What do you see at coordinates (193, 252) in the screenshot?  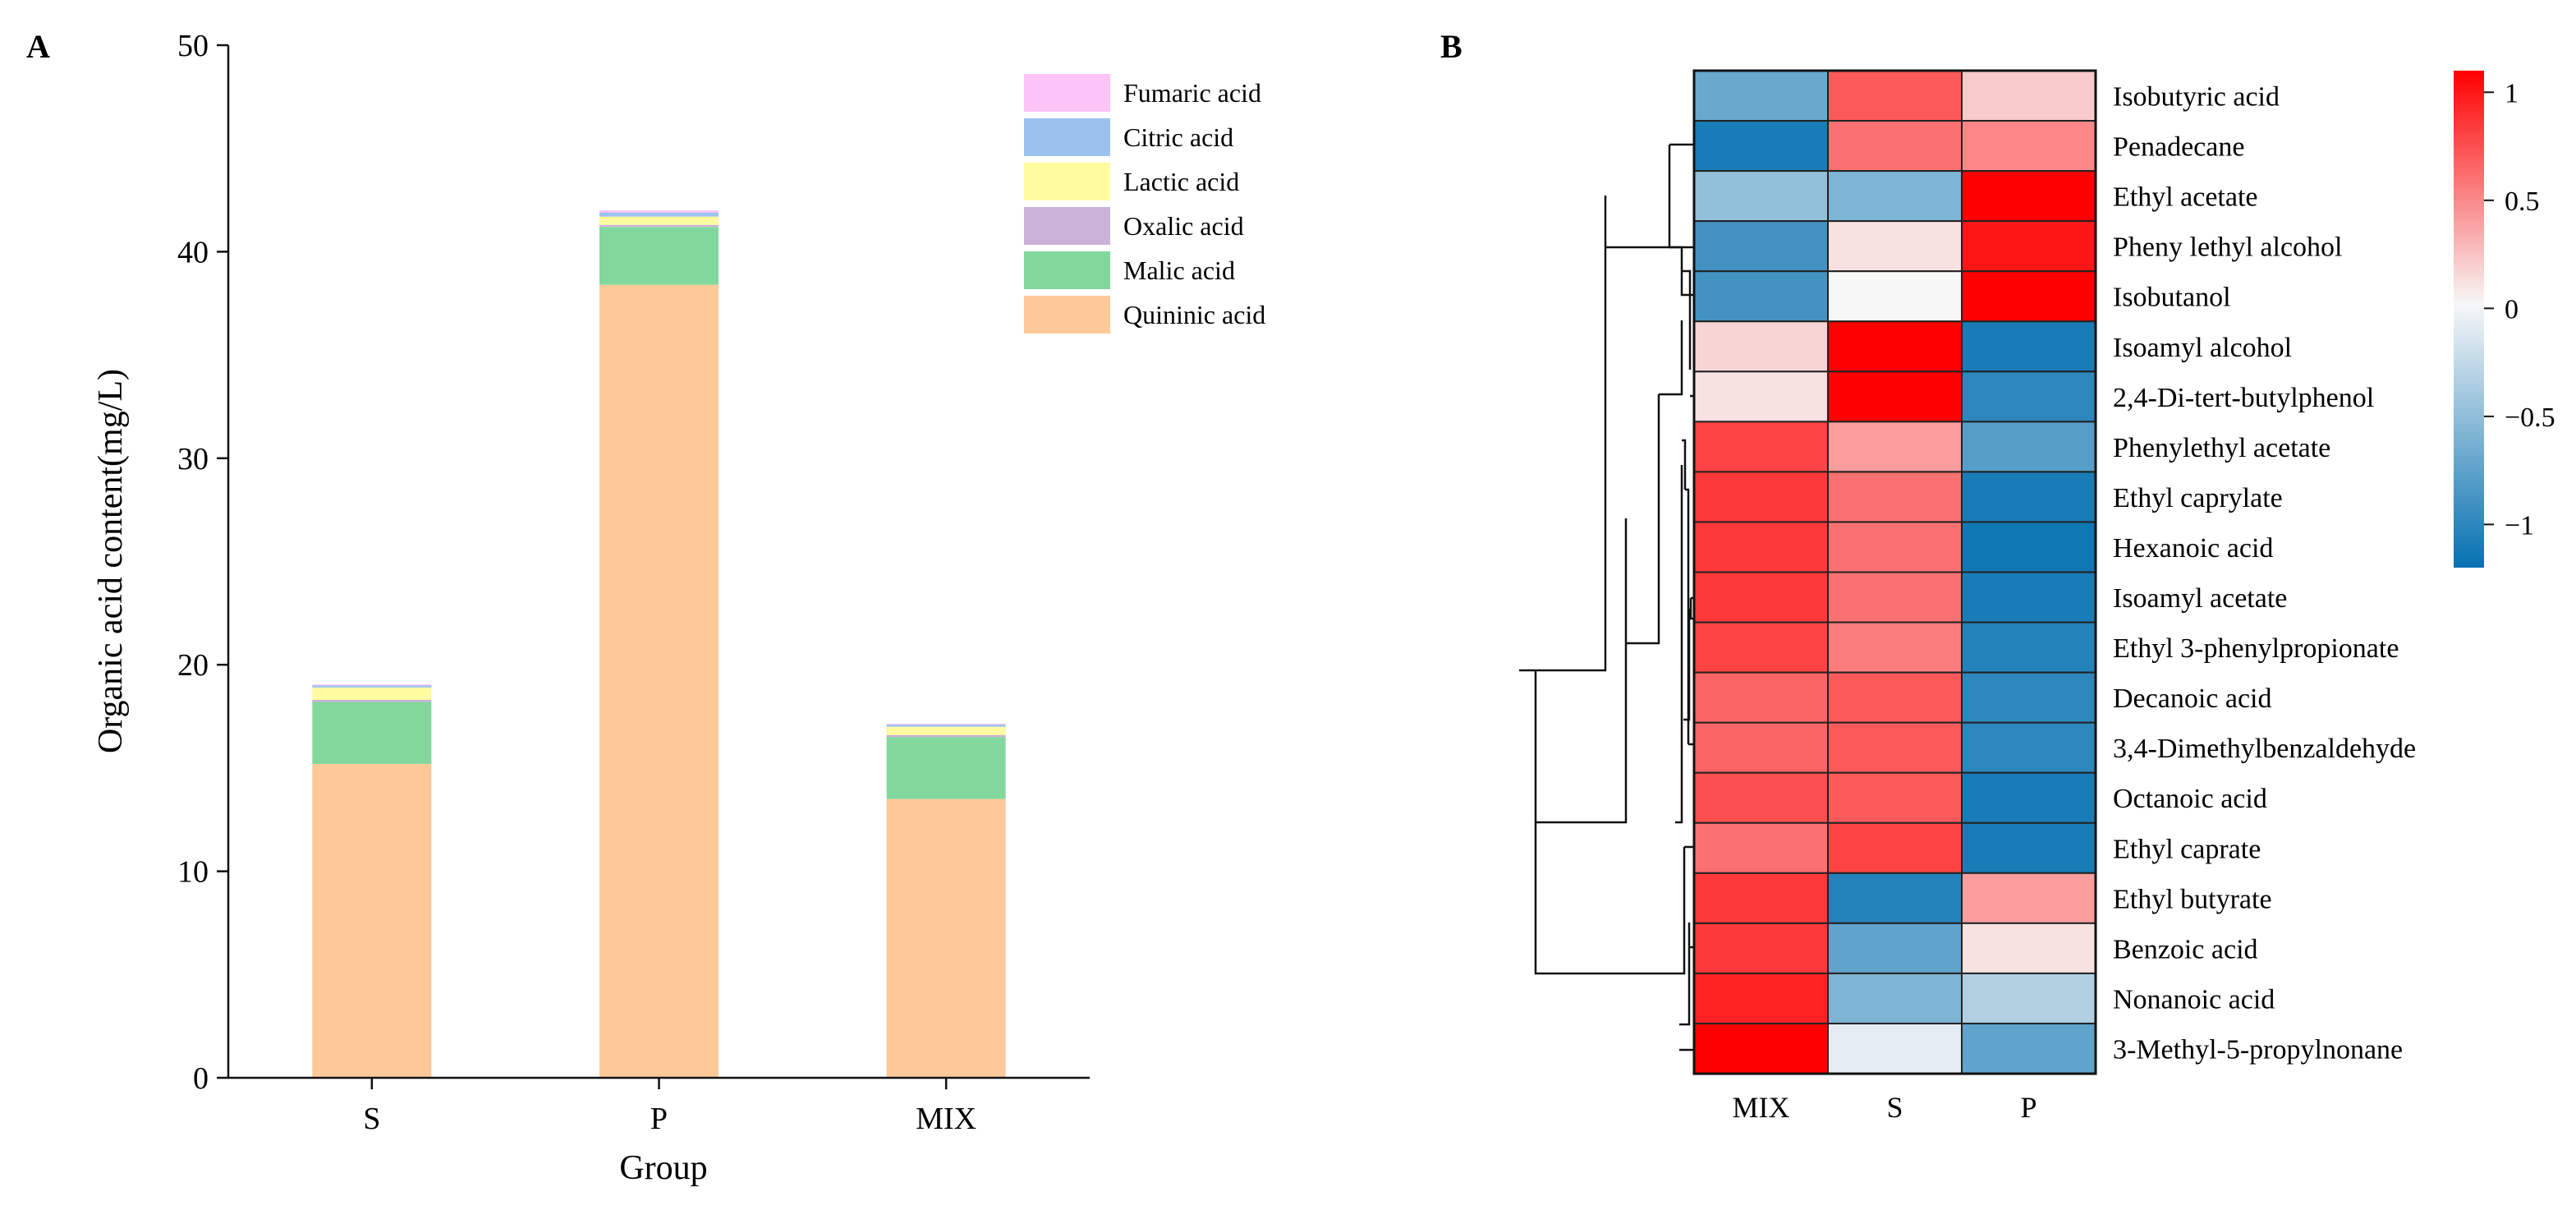 I see `y-tick-label: 40` at bounding box center [193, 252].